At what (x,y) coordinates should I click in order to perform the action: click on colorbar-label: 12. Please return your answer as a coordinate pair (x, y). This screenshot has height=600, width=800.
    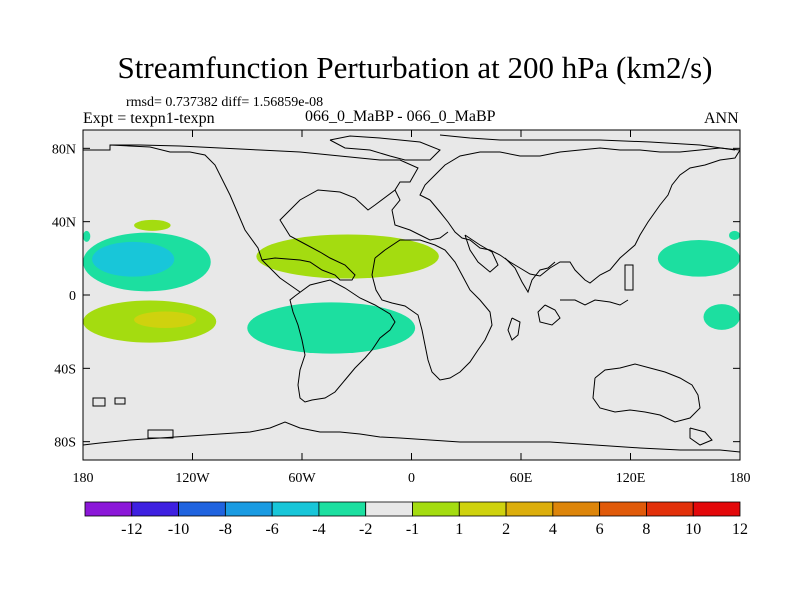
    Looking at the image, I should click on (740, 529).